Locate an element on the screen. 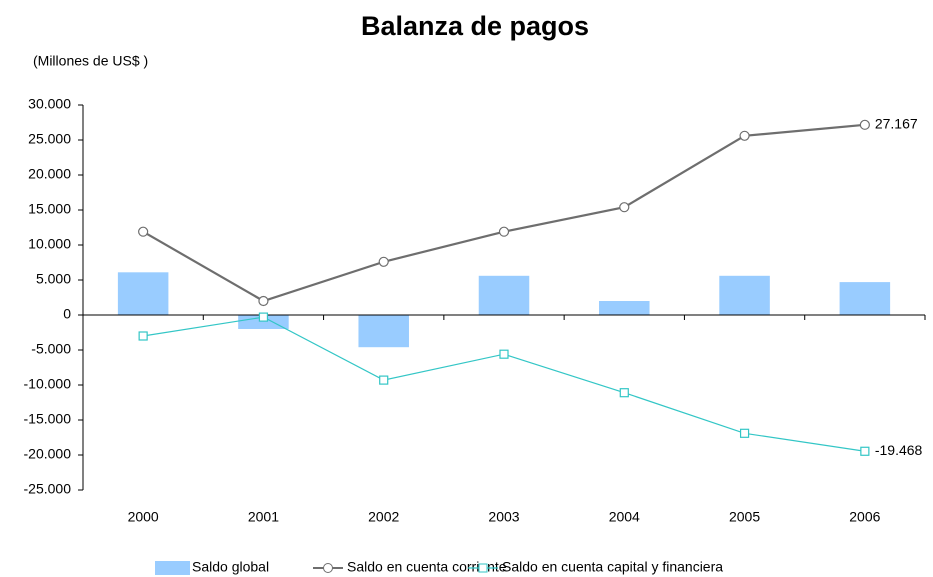  y-tick-label: 15.000 is located at coordinates (49, 209).